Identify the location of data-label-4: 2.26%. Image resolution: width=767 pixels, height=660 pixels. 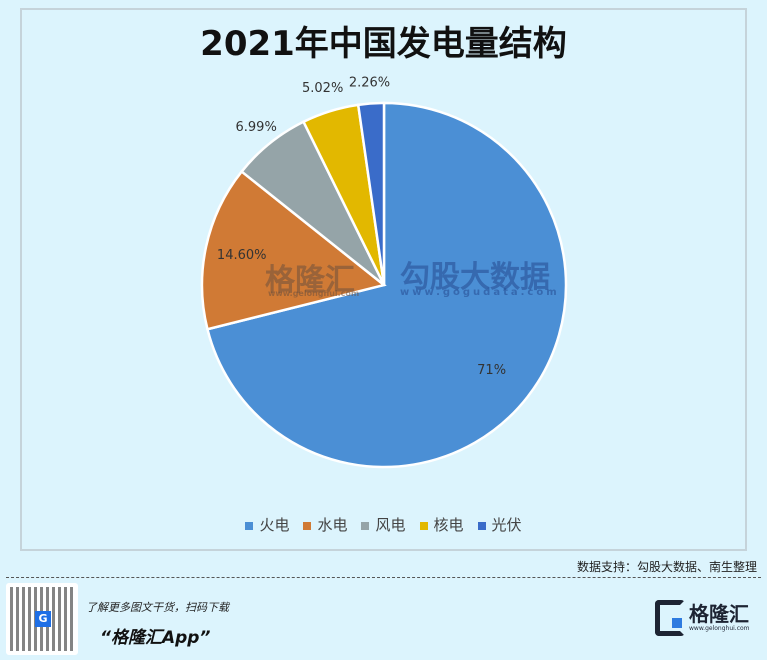
(369, 83).